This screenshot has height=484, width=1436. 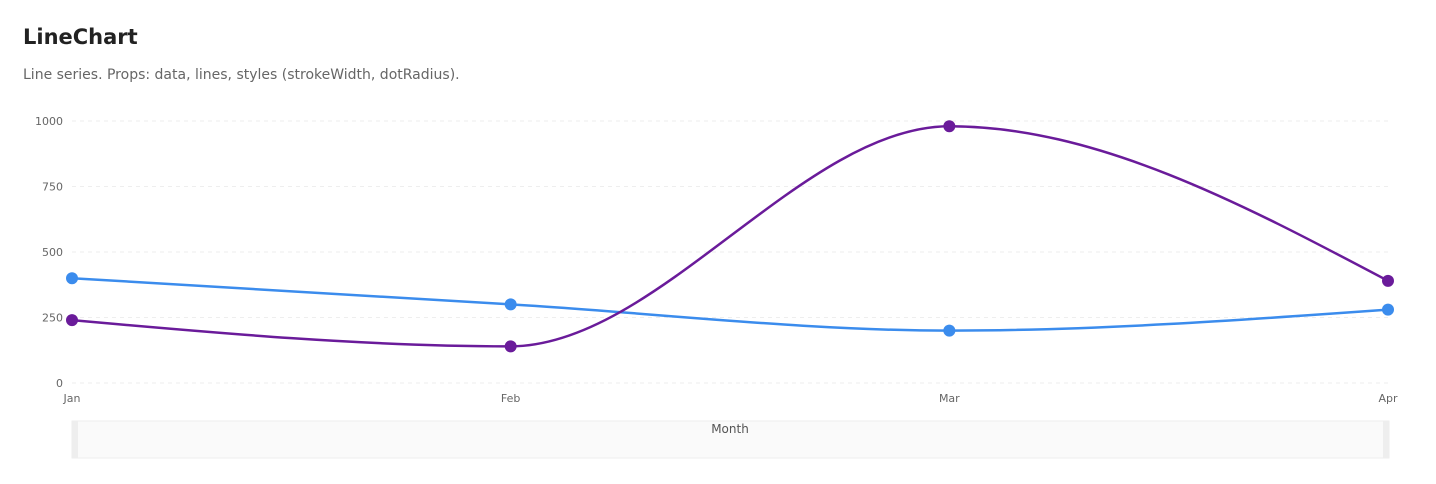 What do you see at coordinates (72, 398) in the screenshot?
I see `x-tick-label: Jan` at bounding box center [72, 398].